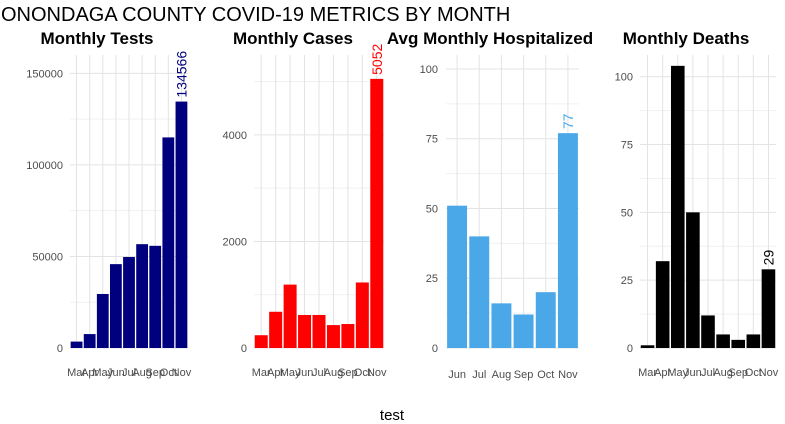 This screenshot has height=424, width=785. I want to click on panel-title: Monthly Cases, so click(293, 38).